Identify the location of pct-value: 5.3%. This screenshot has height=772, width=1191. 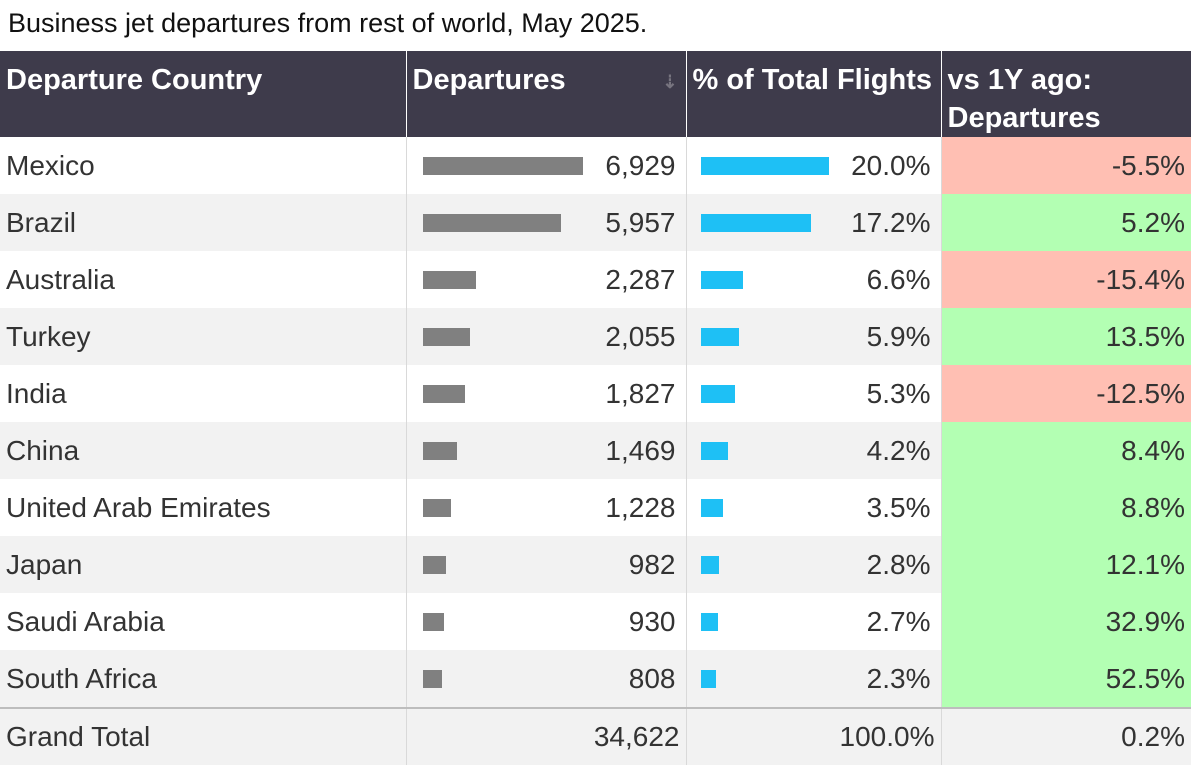
(898, 393).